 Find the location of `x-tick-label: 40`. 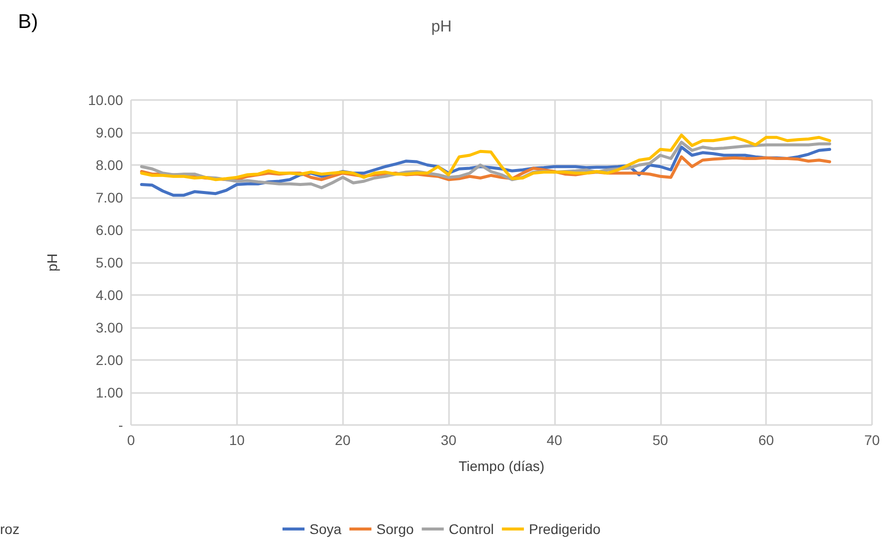

x-tick-label: 40 is located at coordinates (554, 440).